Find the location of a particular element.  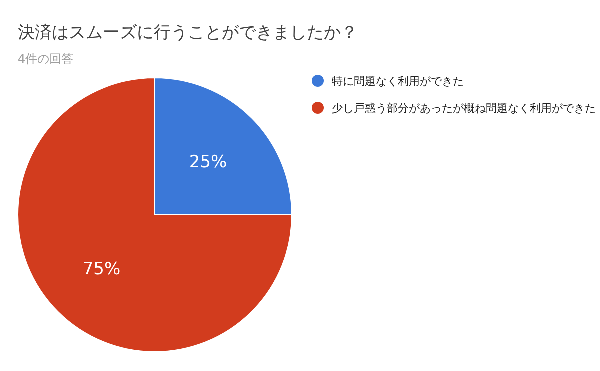

data-label: 75% is located at coordinates (101, 269).